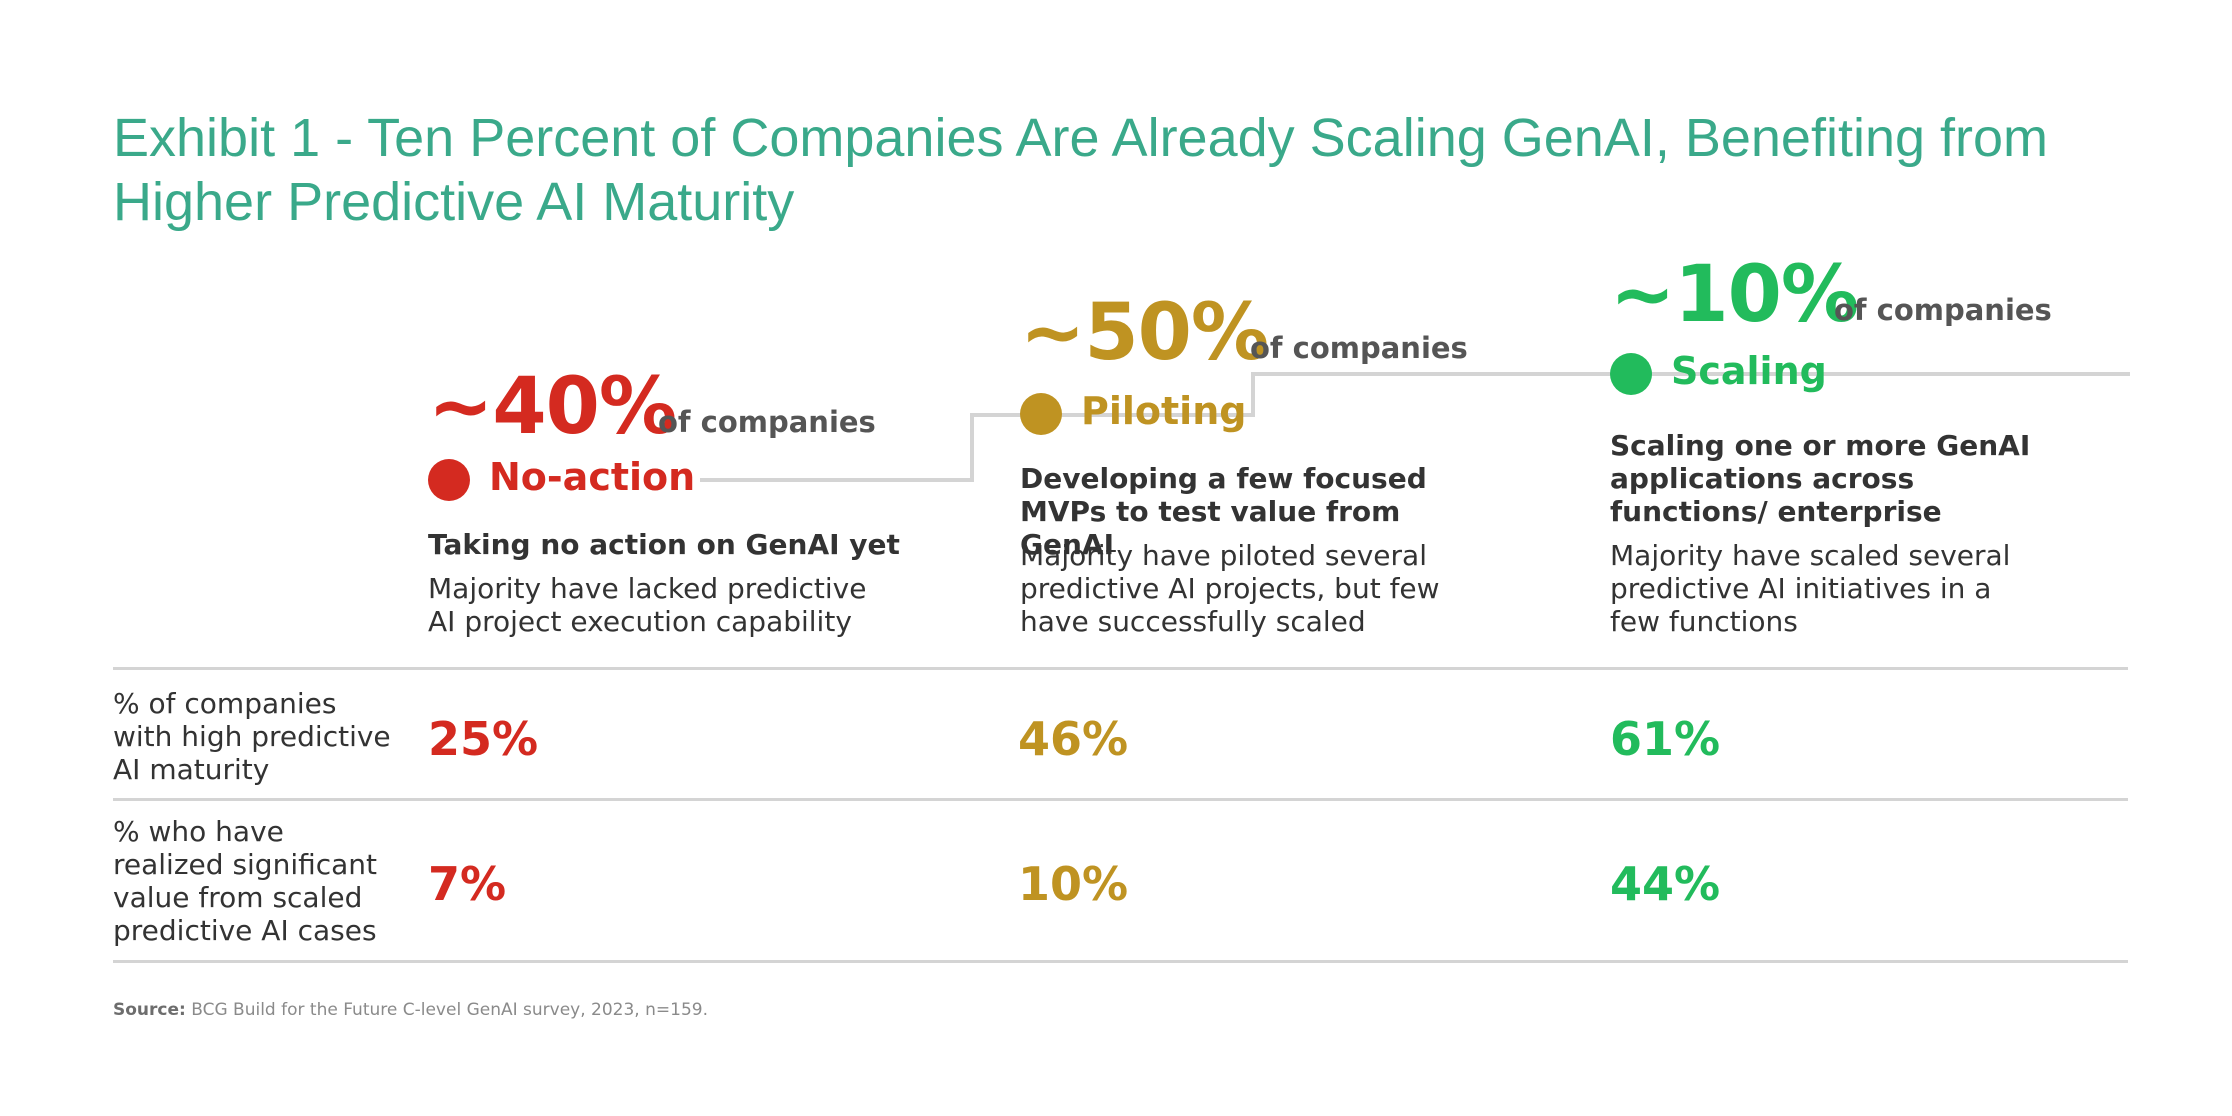 The height and width of the screenshot is (1116, 2232). I want to click on metric-value: 10%, so click(1073, 884).